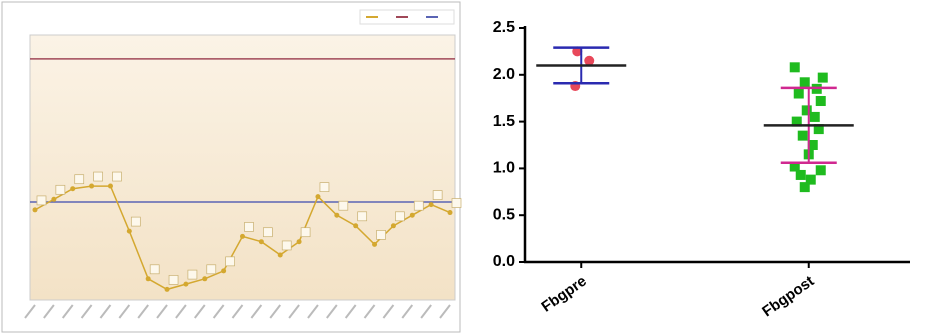  What do you see at coordinates (504, 261) in the screenshot?
I see `y-tick-label: 0.0` at bounding box center [504, 261].